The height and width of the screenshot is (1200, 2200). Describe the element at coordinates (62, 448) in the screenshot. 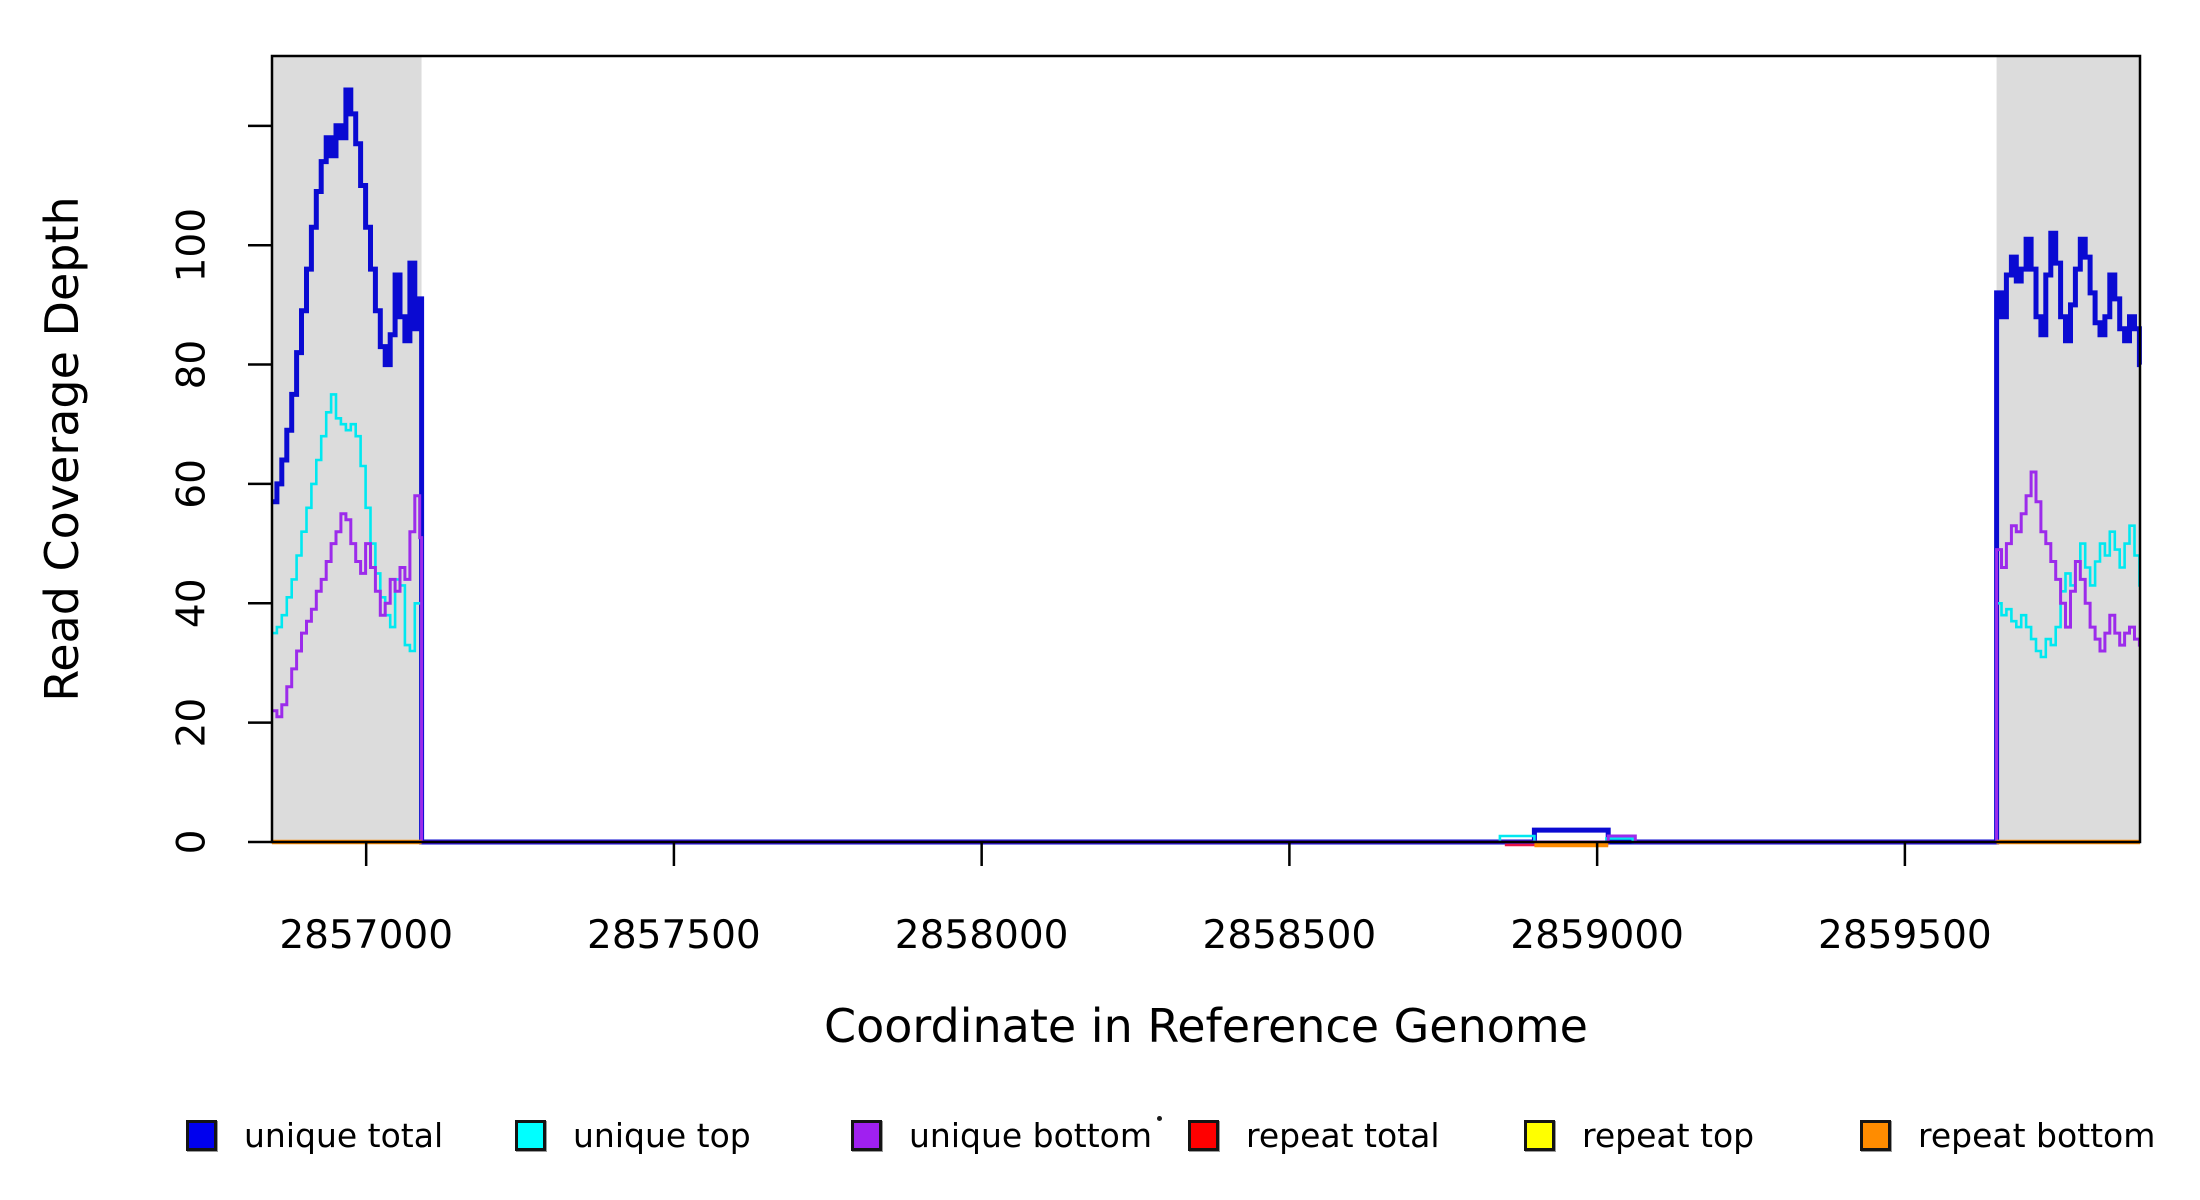

I see `y-axis-title: Read Coverage Depth` at that location.